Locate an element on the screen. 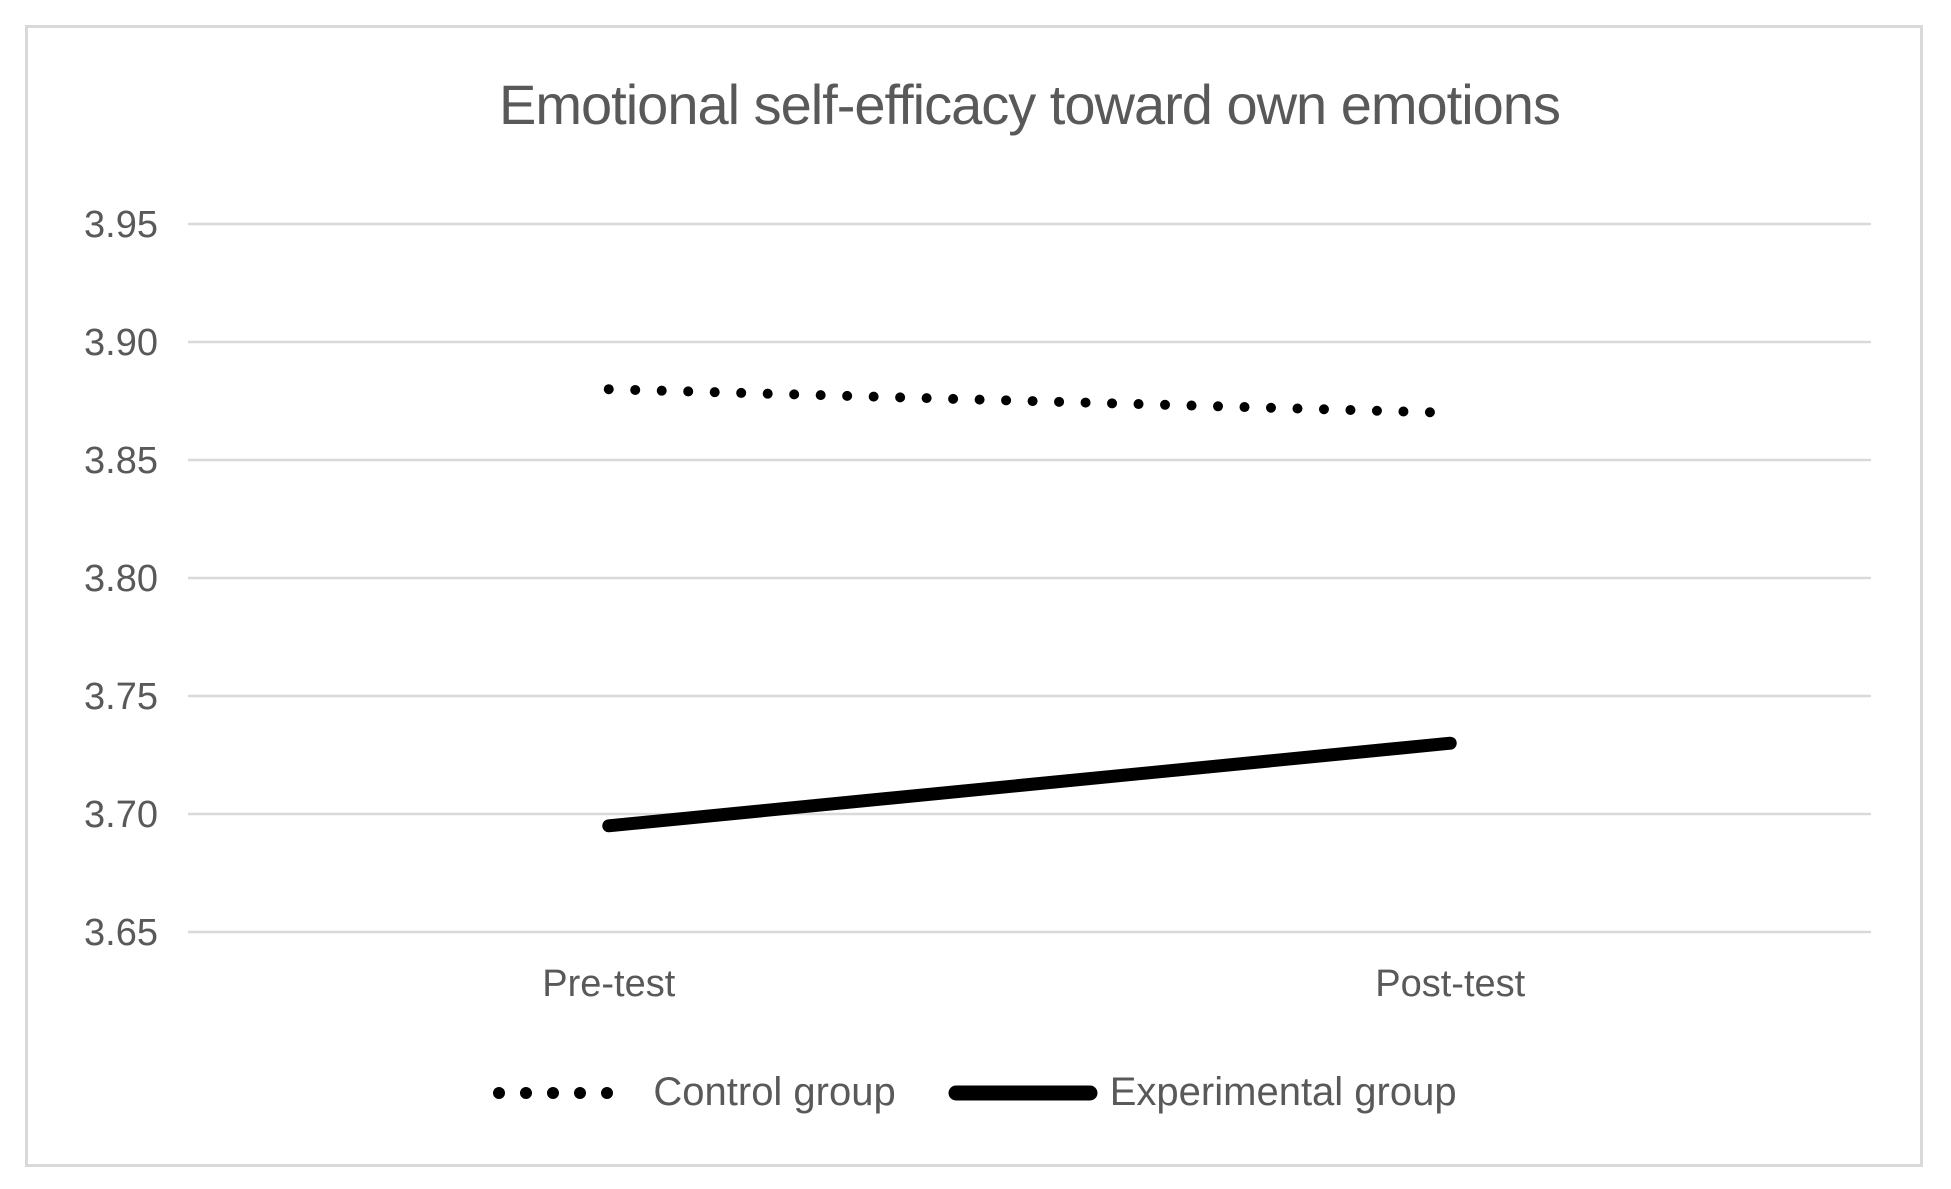  y-tick-label: 3.95 is located at coordinates (121, 225).